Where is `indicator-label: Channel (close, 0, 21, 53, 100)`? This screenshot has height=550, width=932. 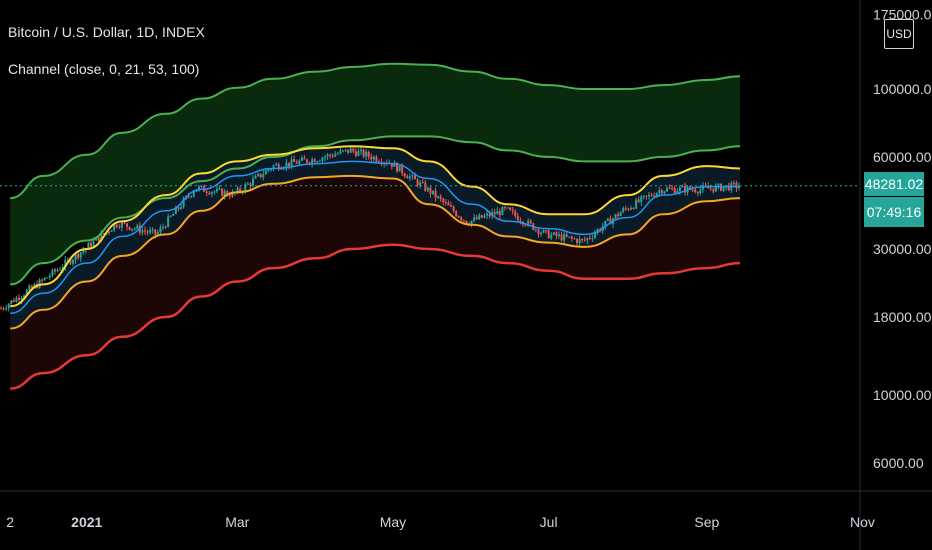
indicator-label: Channel (close, 0, 21, 53, 100) is located at coordinates (104, 69).